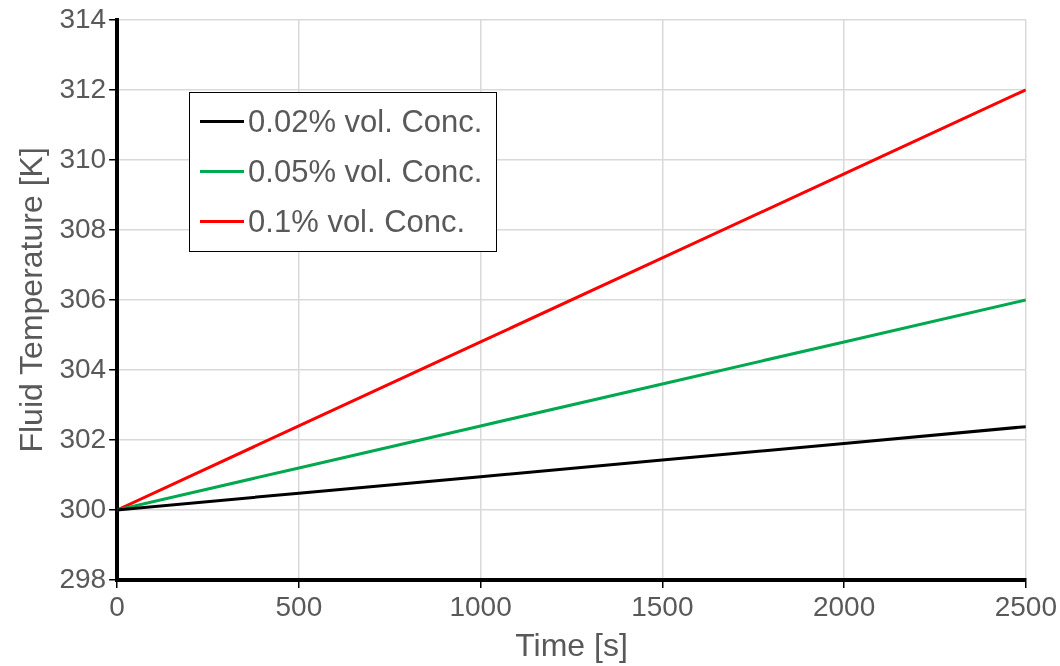 Image resolution: width=1060 pixels, height=666 pixels. What do you see at coordinates (365, 171) in the screenshot?
I see `legend-label: 0.05% vol. Conc.` at bounding box center [365, 171].